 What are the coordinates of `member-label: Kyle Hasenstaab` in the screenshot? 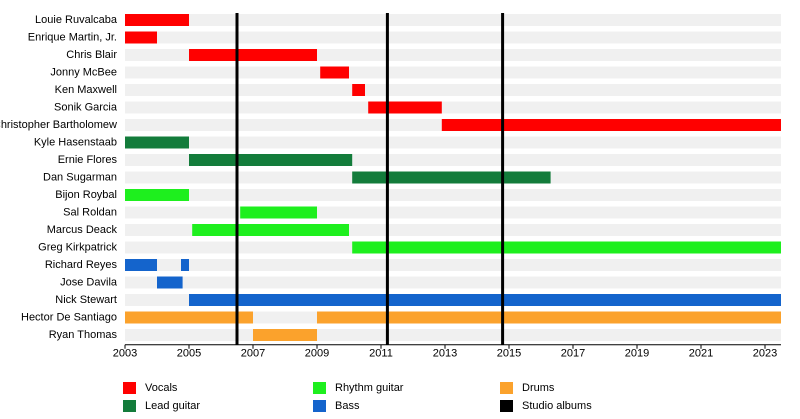 It's located at (75, 142).